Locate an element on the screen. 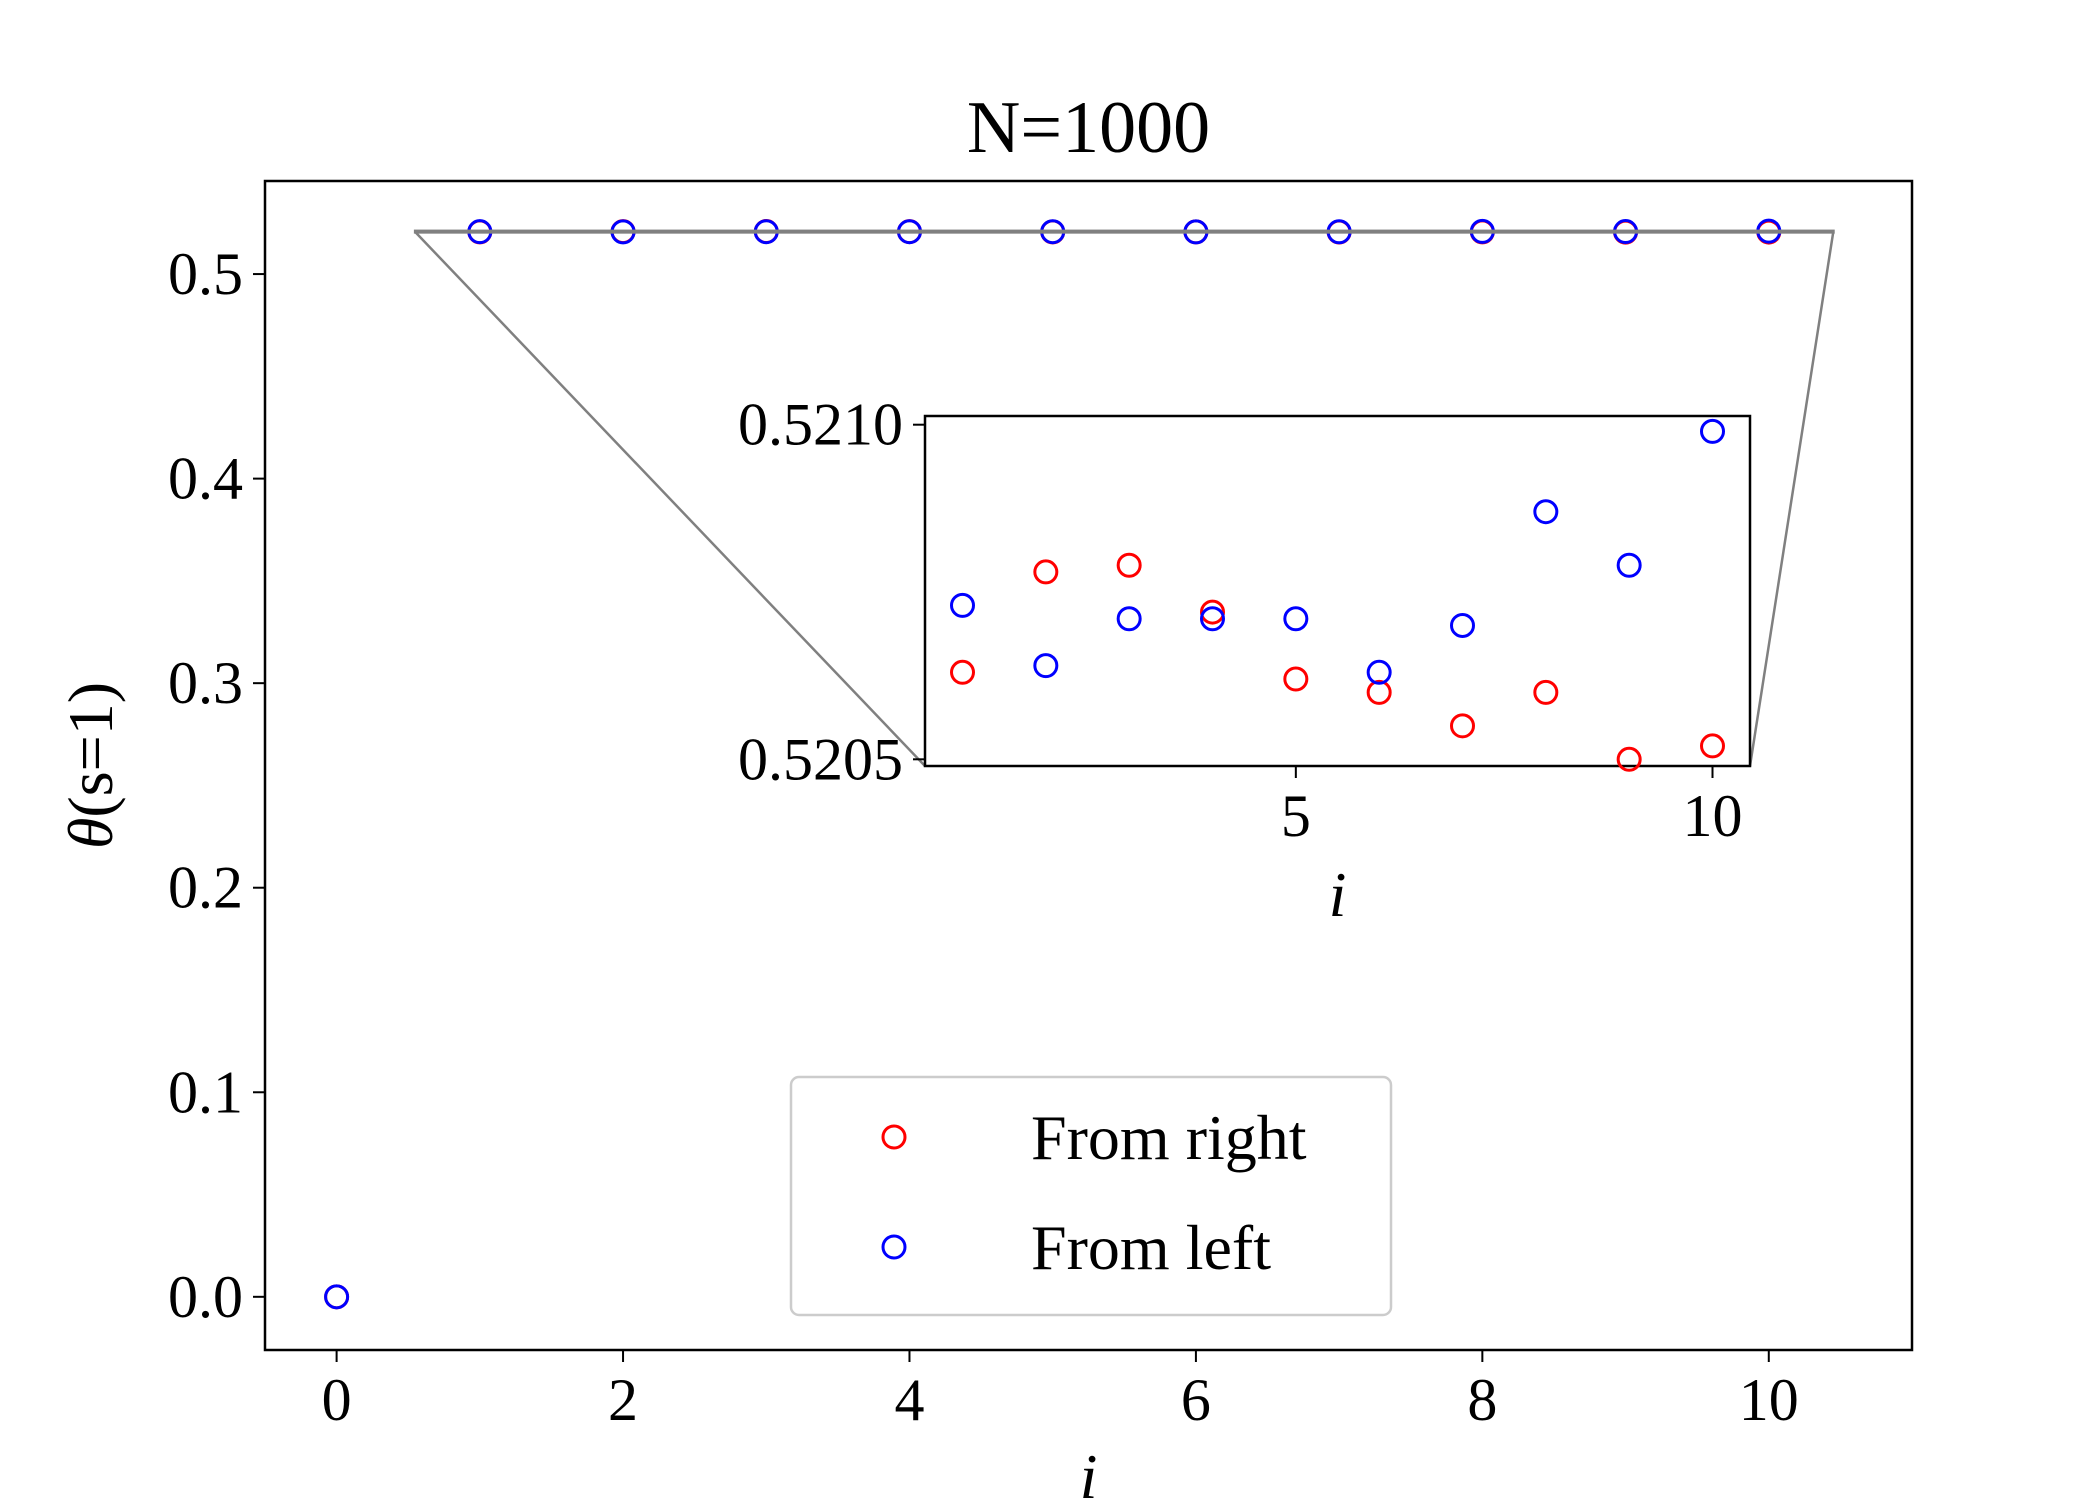  chart-title: N=1000 is located at coordinates (1088, 128).